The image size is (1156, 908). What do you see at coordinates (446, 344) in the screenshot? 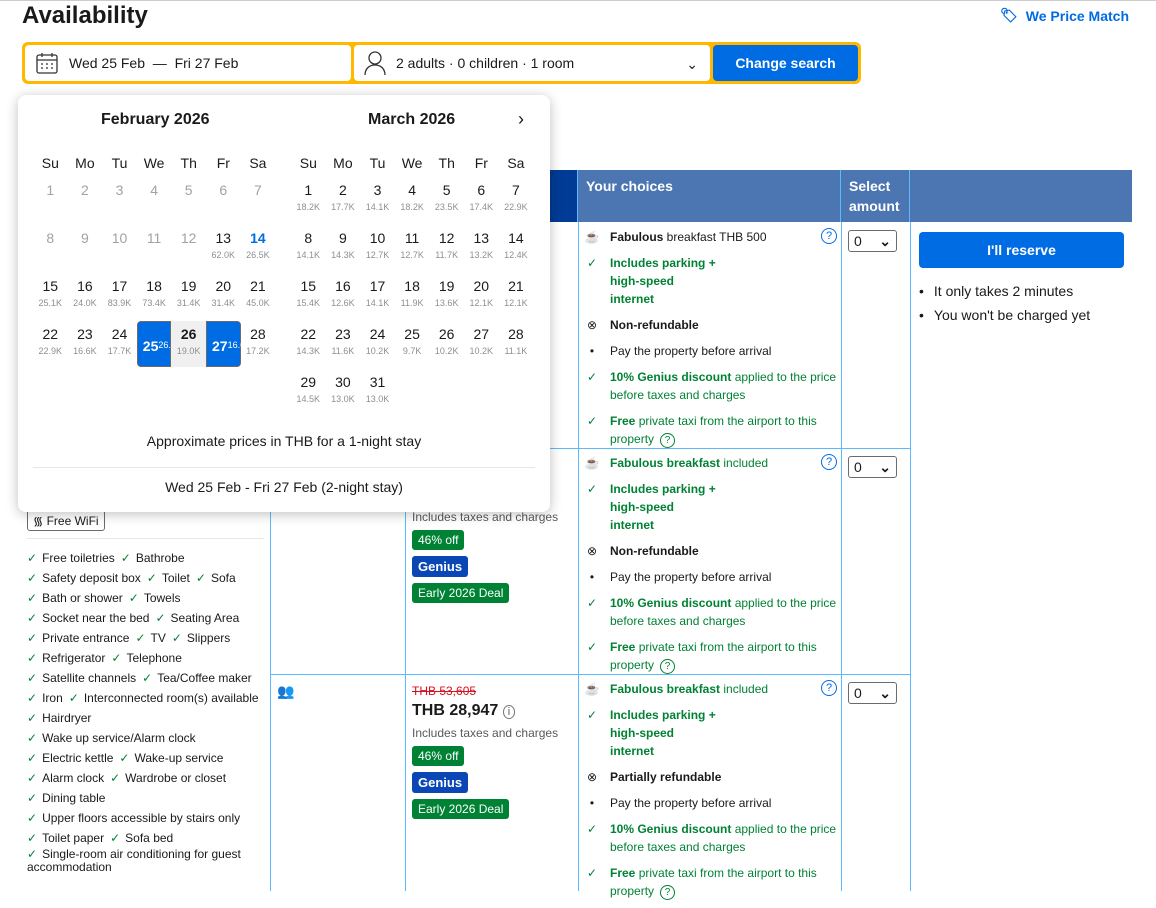
I see `calendar-day: 26 10.2K` at bounding box center [446, 344].